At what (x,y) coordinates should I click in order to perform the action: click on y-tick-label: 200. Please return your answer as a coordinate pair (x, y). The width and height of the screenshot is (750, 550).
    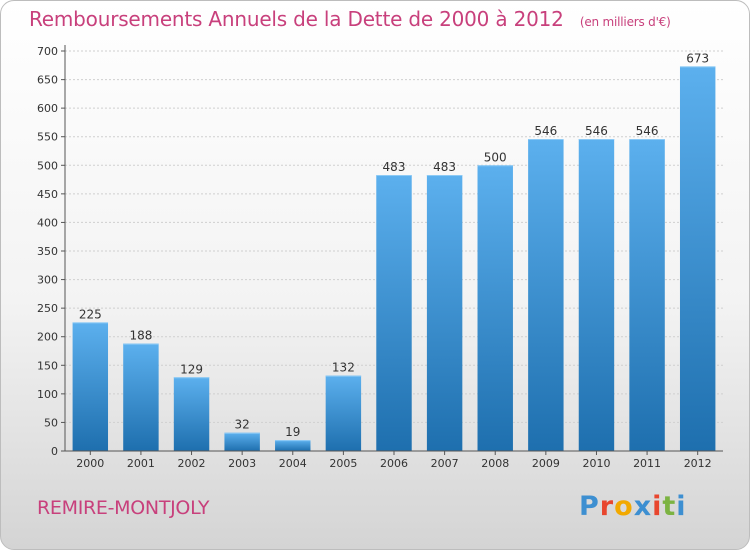
    Looking at the image, I should click on (47, 337).